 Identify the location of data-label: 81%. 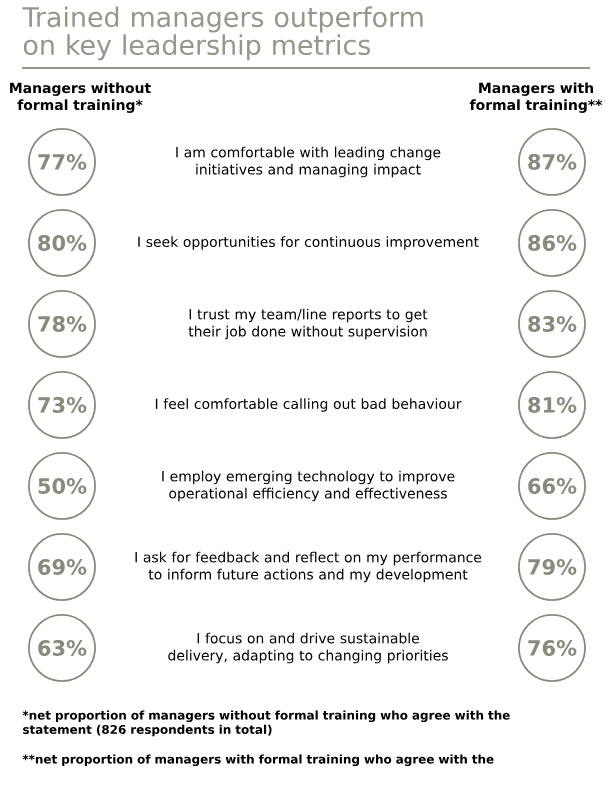
(552, 405).